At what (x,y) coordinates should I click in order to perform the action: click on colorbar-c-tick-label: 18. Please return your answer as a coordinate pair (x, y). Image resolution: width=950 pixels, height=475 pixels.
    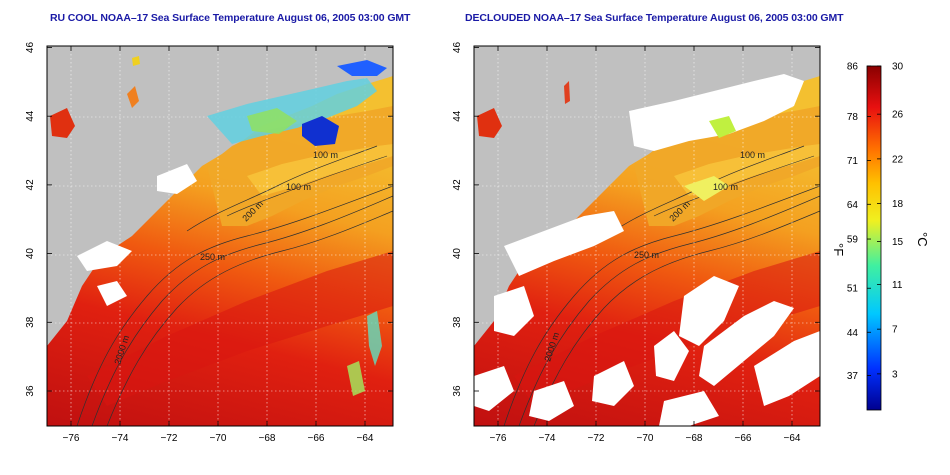
    Looking at the image, I should click on (898, 204).